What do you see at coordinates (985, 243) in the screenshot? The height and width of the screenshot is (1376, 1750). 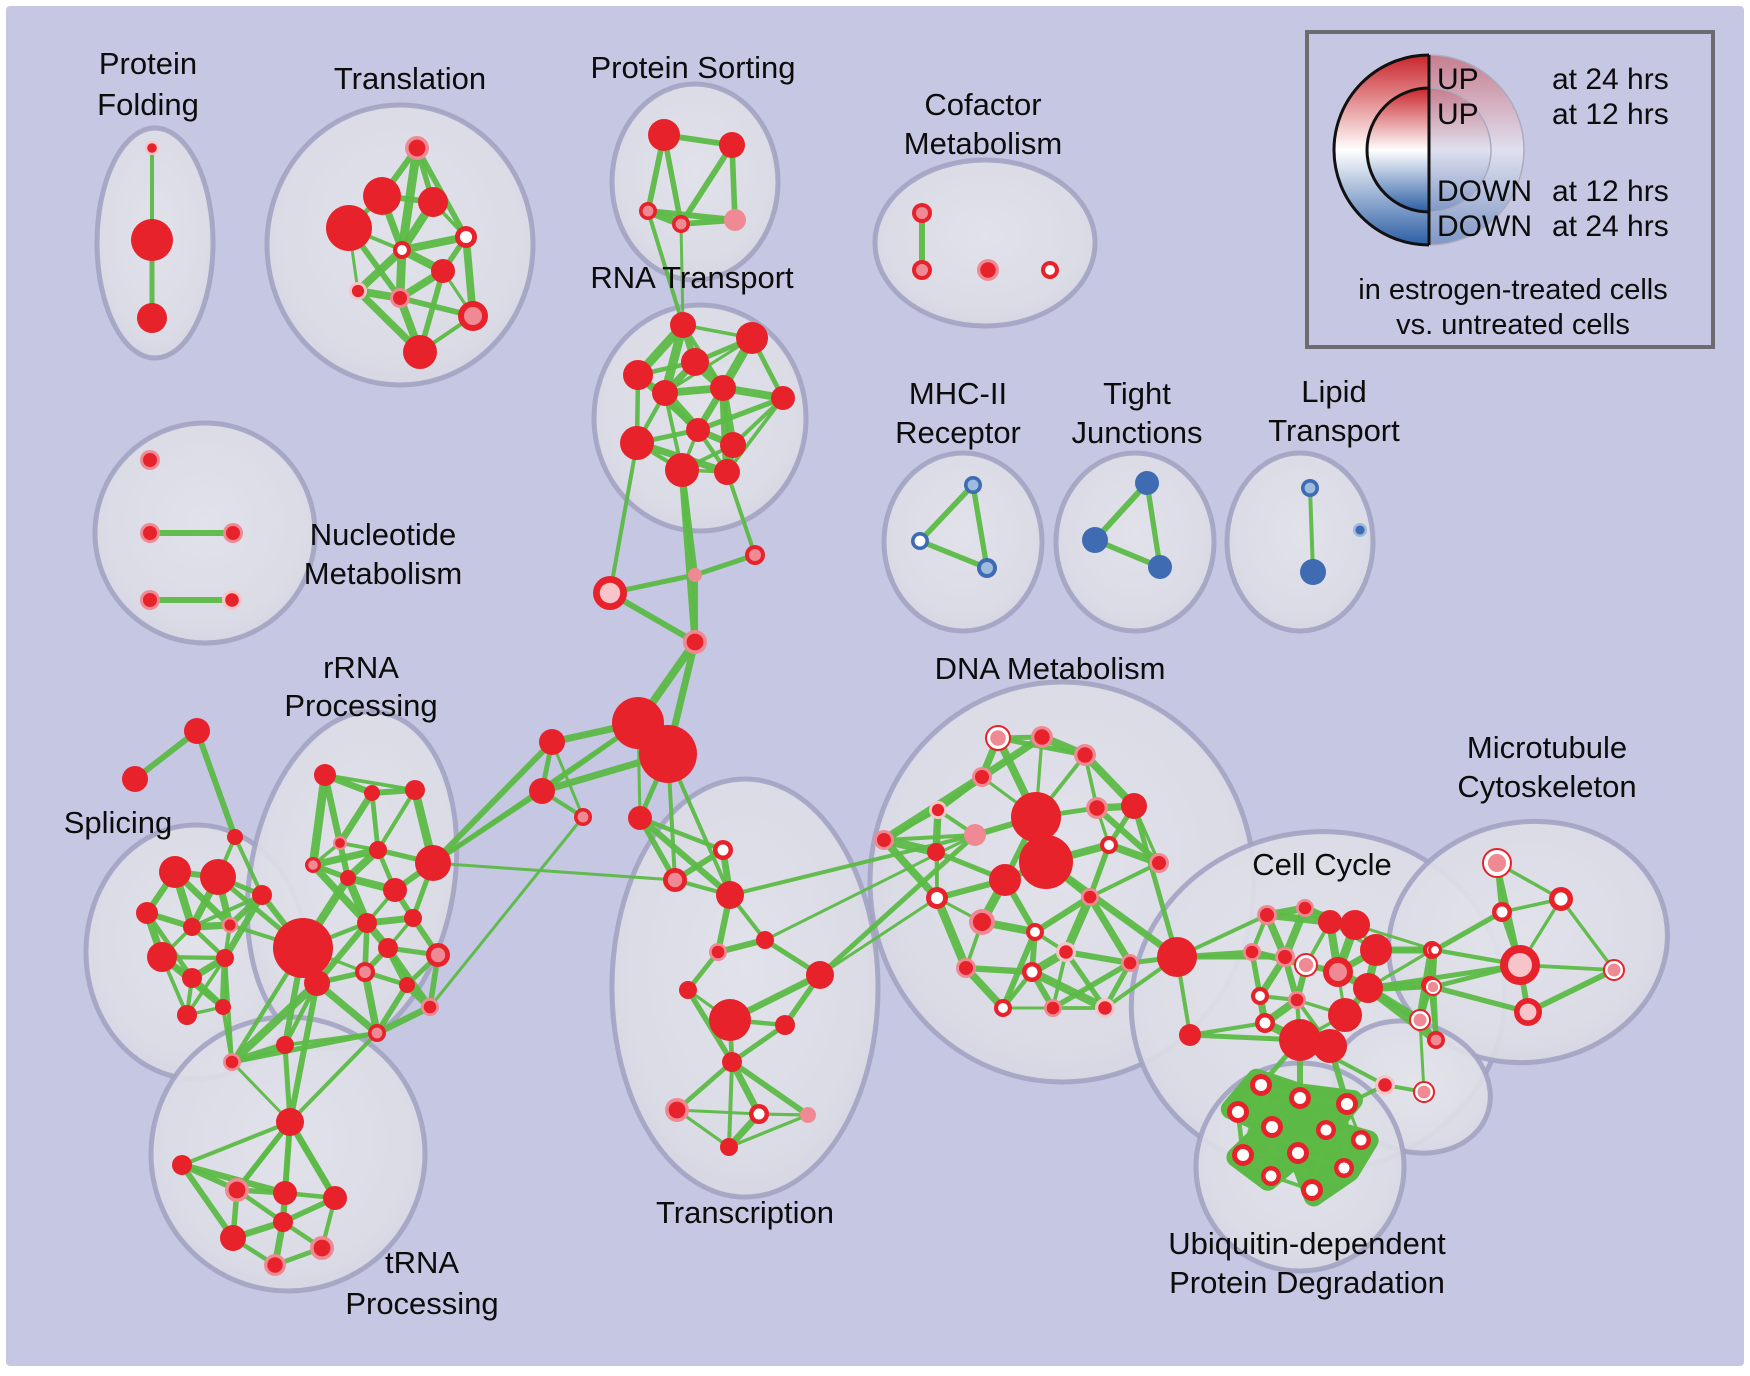 I see `cluster-region-cofactor` at bounding box center [985, 243].